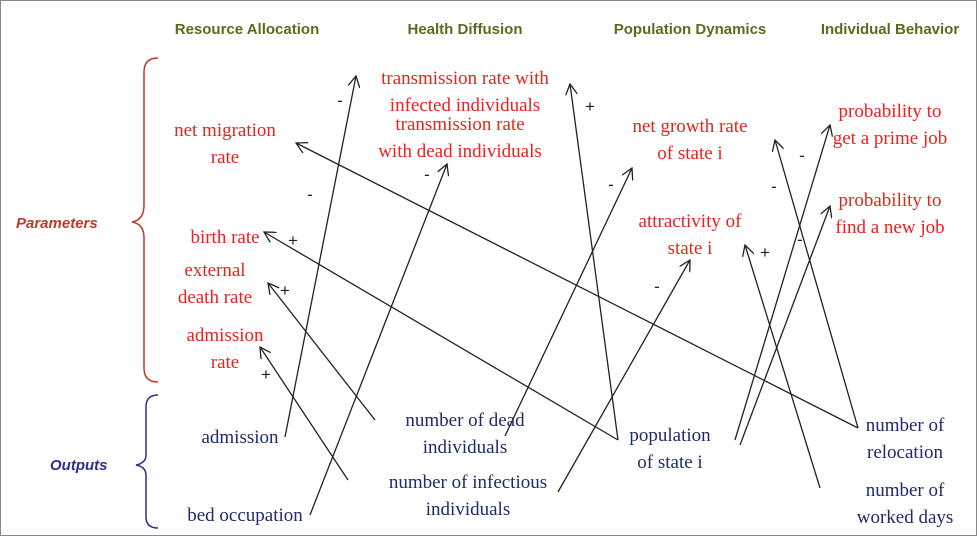 The image size is (977, 536). What do you see at coordinates (690, 29) in the screenshot?
I see `column-header: Population Dynamics` at bounding box center [690, 29].